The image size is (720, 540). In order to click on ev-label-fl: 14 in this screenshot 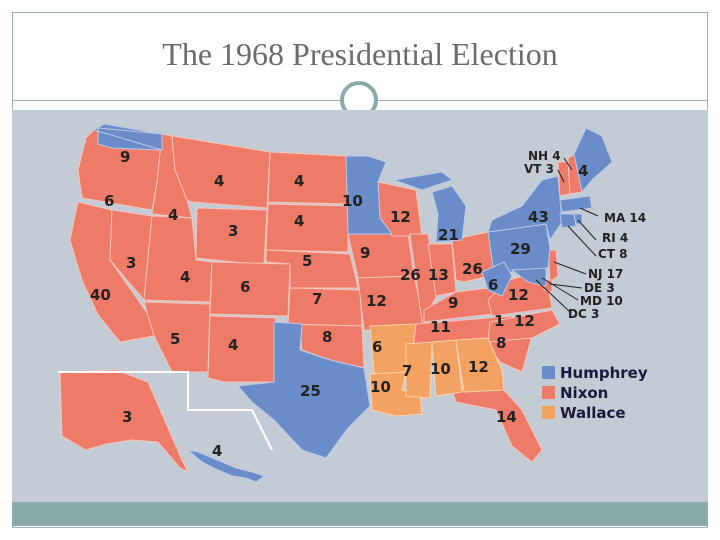, I will do `click(506, 417)`.